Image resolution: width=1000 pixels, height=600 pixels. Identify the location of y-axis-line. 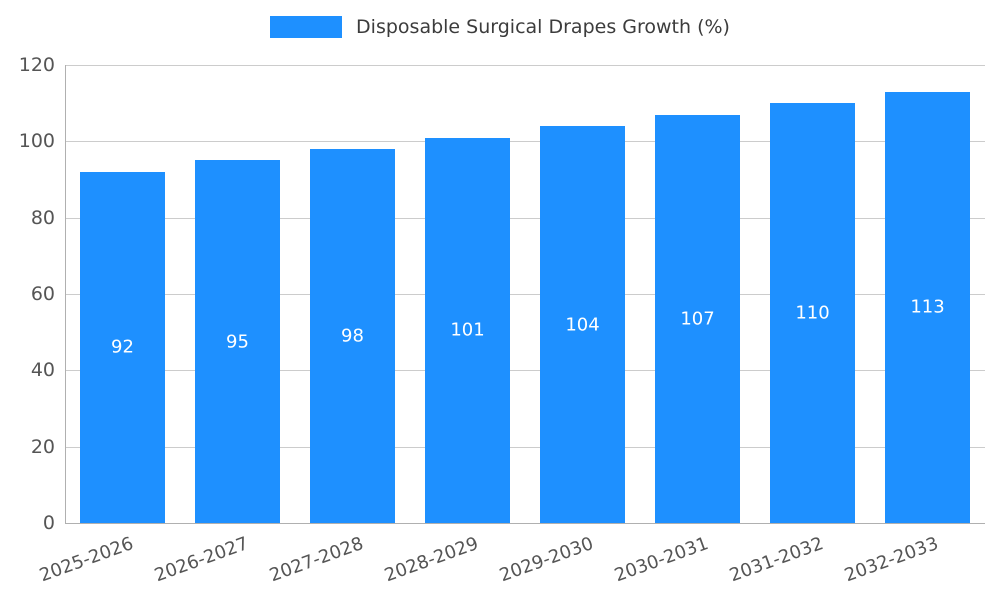
(65, 294).